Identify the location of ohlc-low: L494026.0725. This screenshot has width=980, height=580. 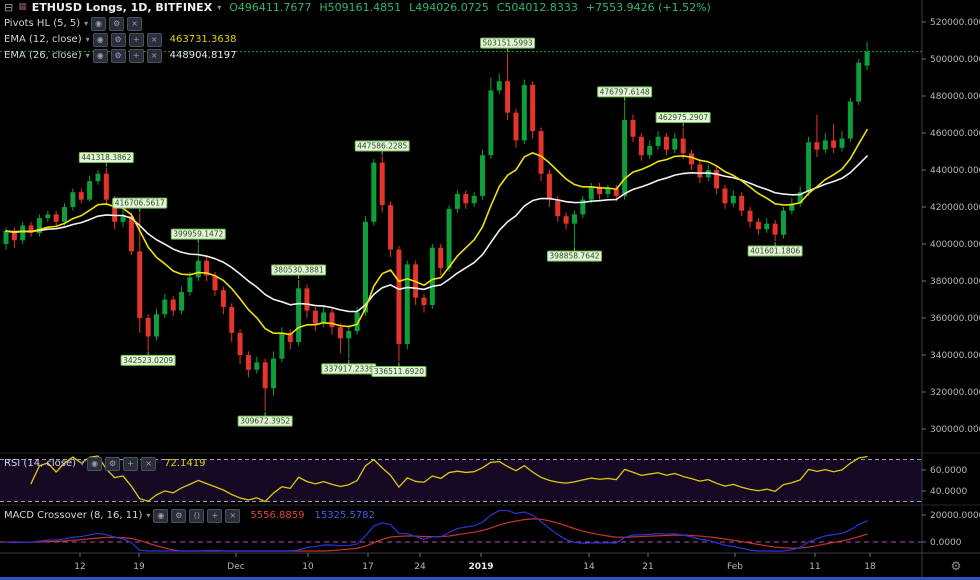
(449, 7).